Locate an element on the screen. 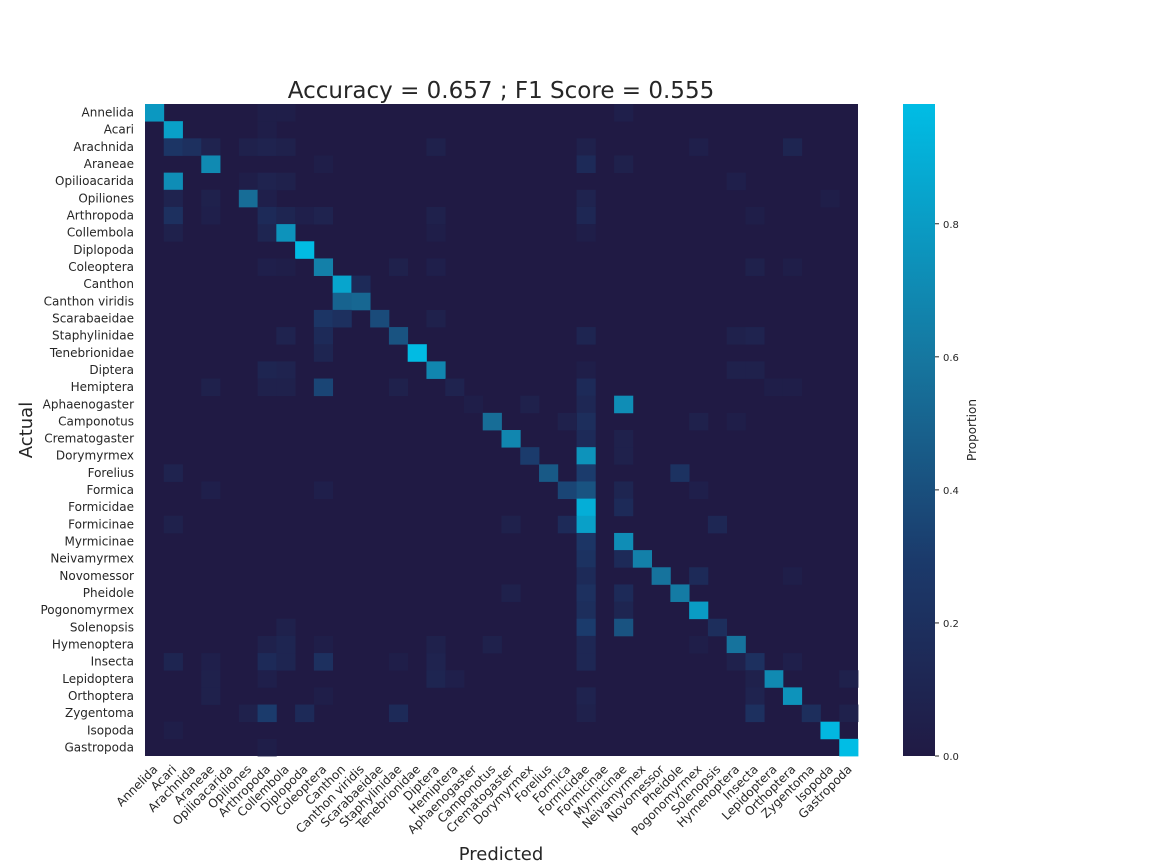 The height and width of the screenshot is (864, 1152). y-tick-label: Formicidae is located at coordinates (101, 507).